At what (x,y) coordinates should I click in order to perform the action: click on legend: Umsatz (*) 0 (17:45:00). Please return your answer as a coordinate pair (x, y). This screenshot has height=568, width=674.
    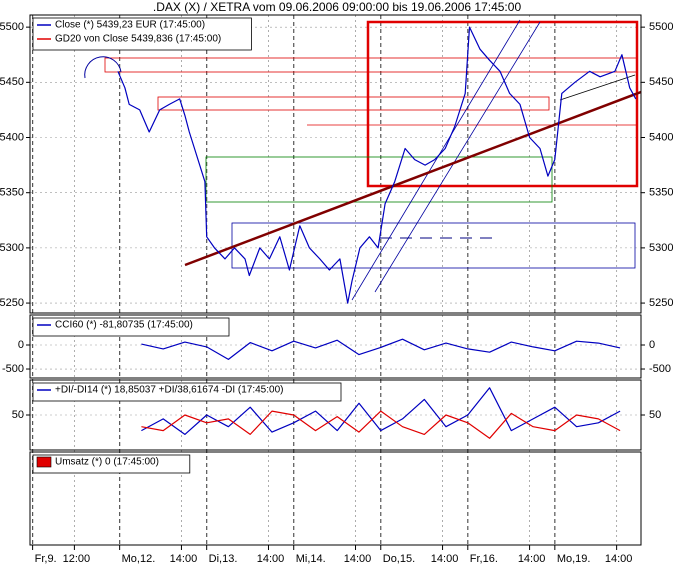
    Looking at the image, I should click on (111, 464).